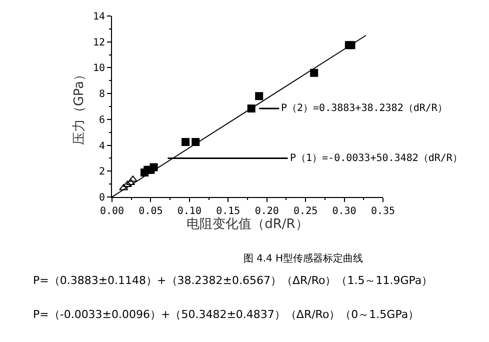 This screenshot has height=342, width=489. What do you see at coordinates (247, 224) in the screenshot?
I see `x-axis-title: 电阻变化值（dR/R）` at bounding box center [247, 224].